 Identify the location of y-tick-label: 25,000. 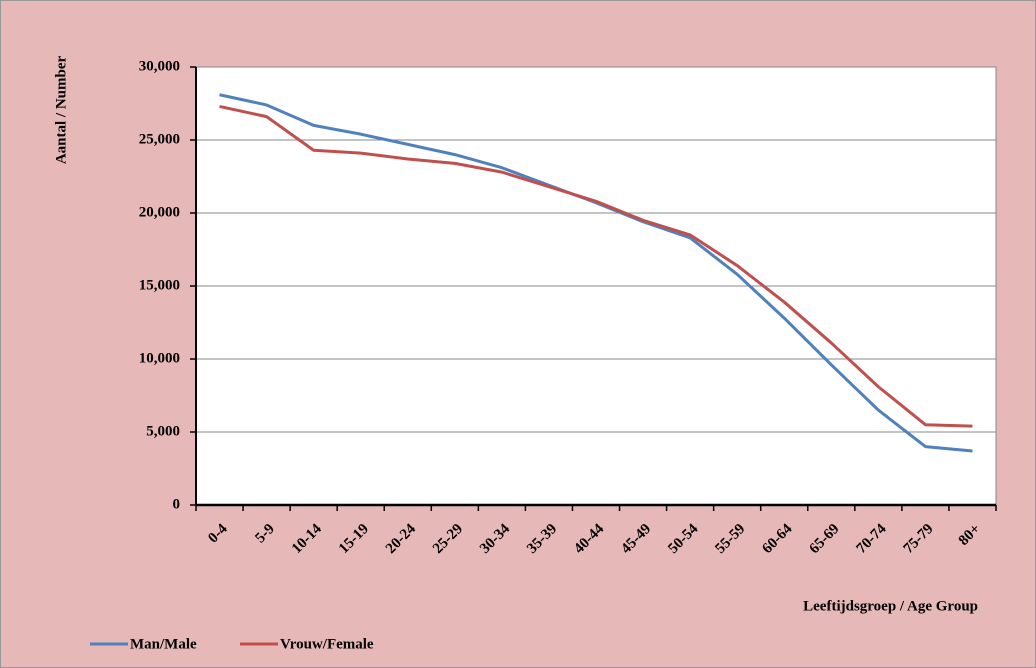
(159, 139).